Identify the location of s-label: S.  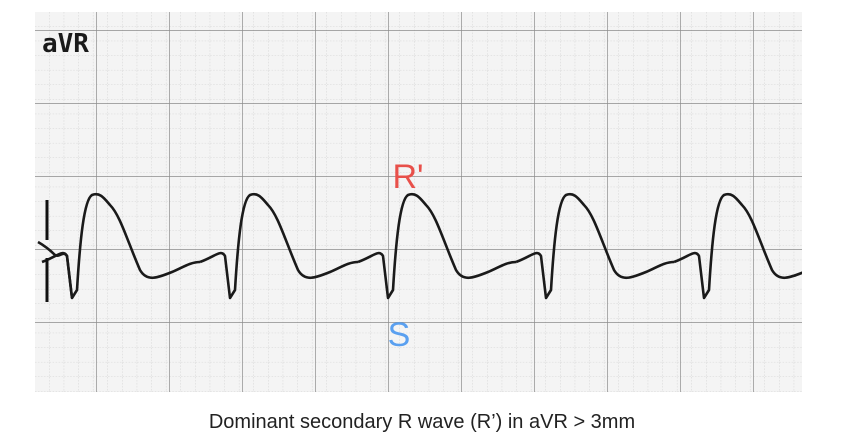
(399, 335).